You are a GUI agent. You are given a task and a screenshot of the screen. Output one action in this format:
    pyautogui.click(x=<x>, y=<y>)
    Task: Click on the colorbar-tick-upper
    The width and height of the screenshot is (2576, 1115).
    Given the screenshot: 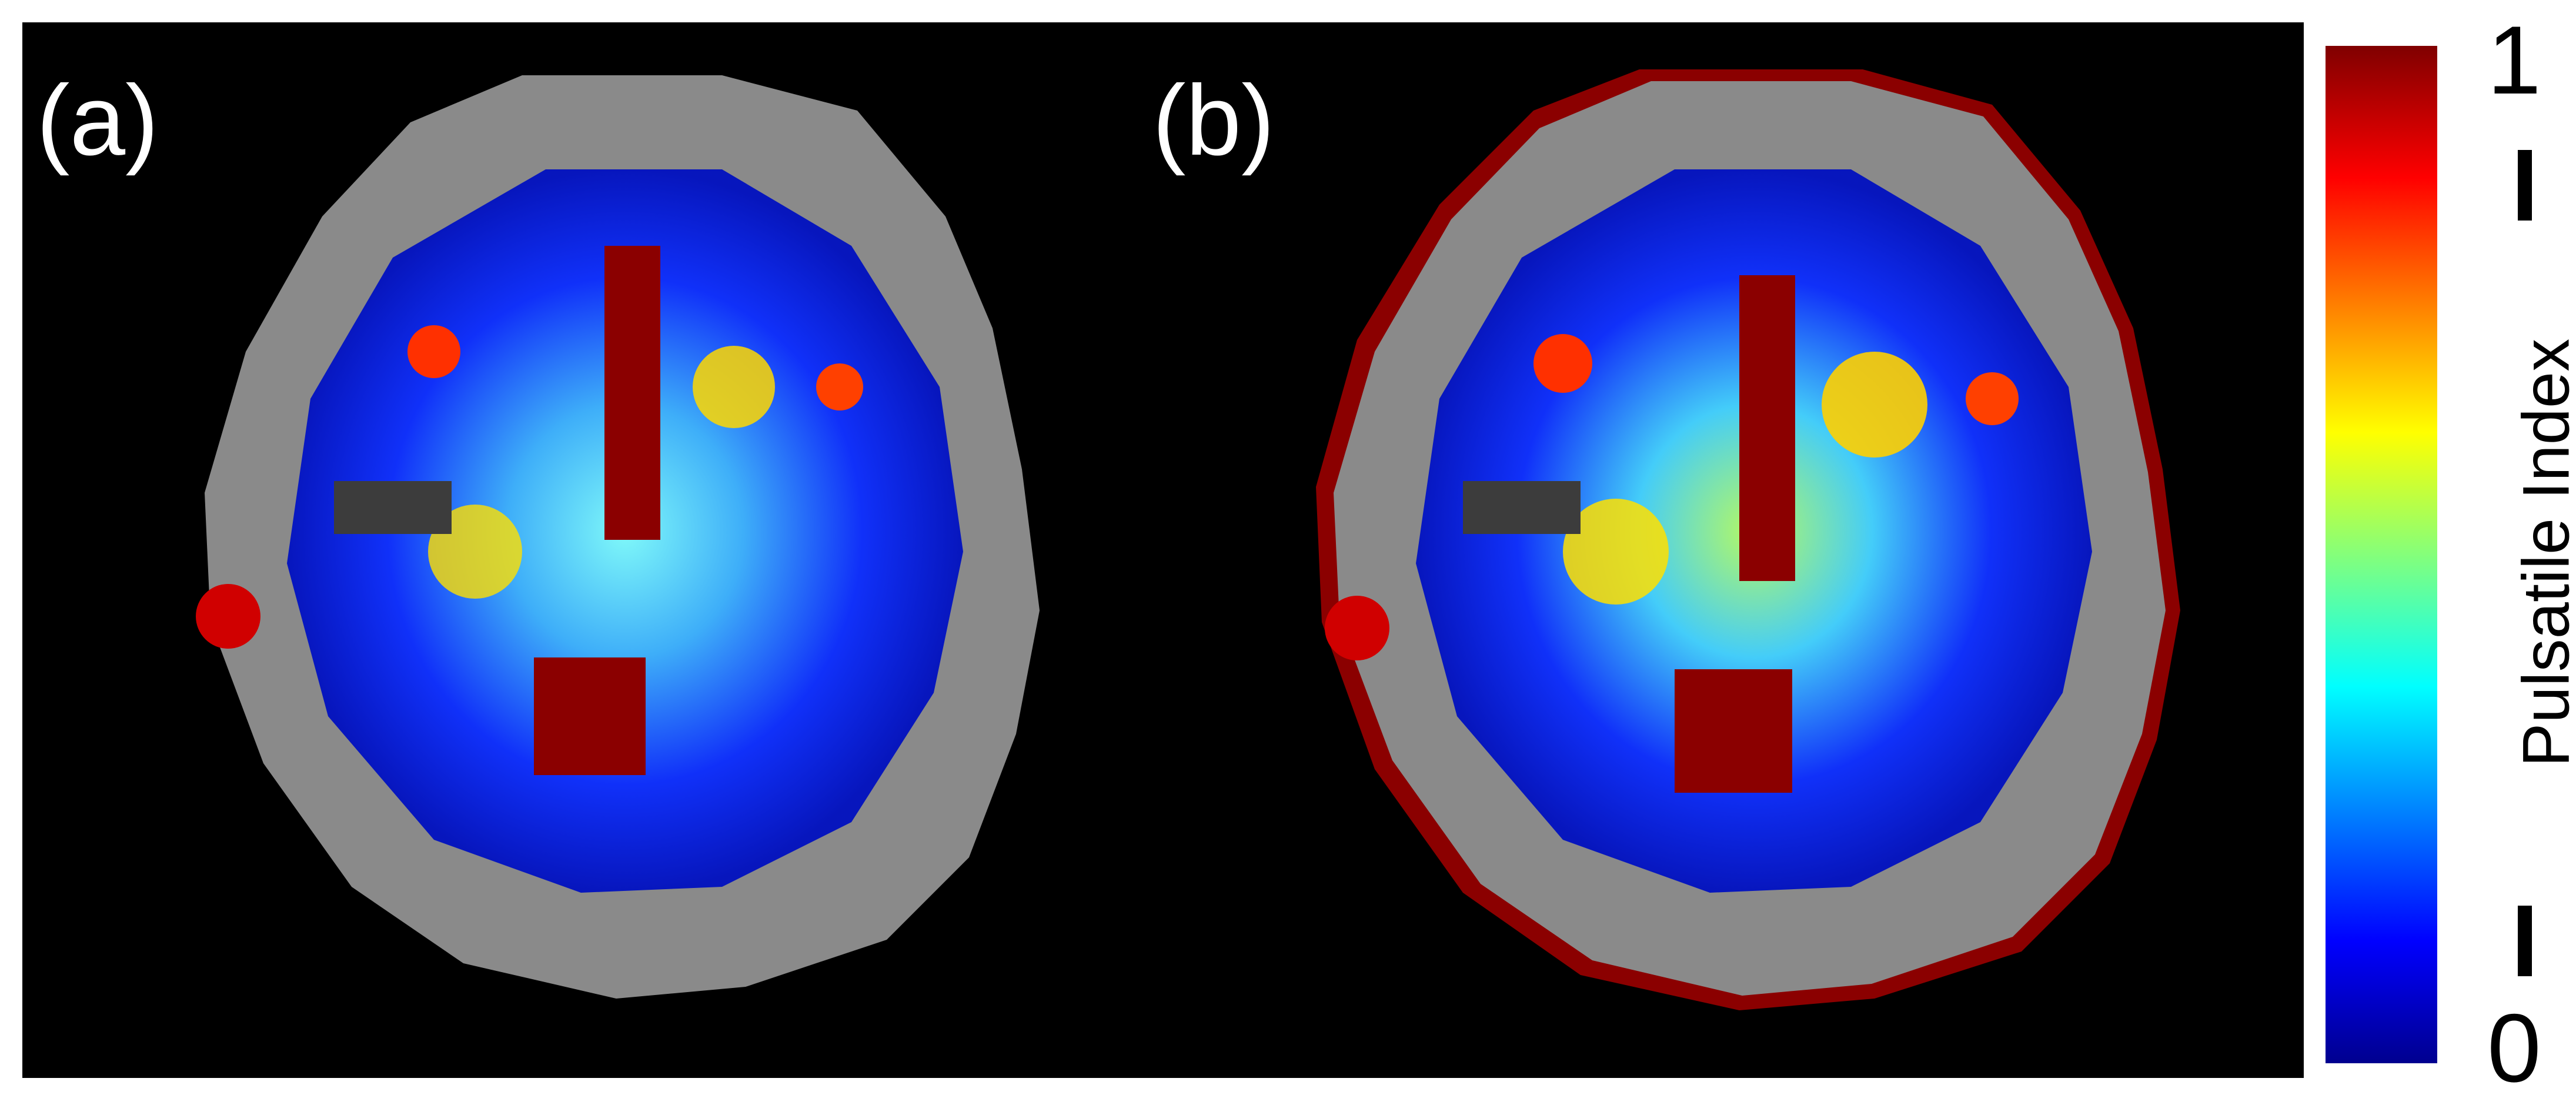 What is the action you would take?
    pyautogui.click(x=2525, y=185)
    